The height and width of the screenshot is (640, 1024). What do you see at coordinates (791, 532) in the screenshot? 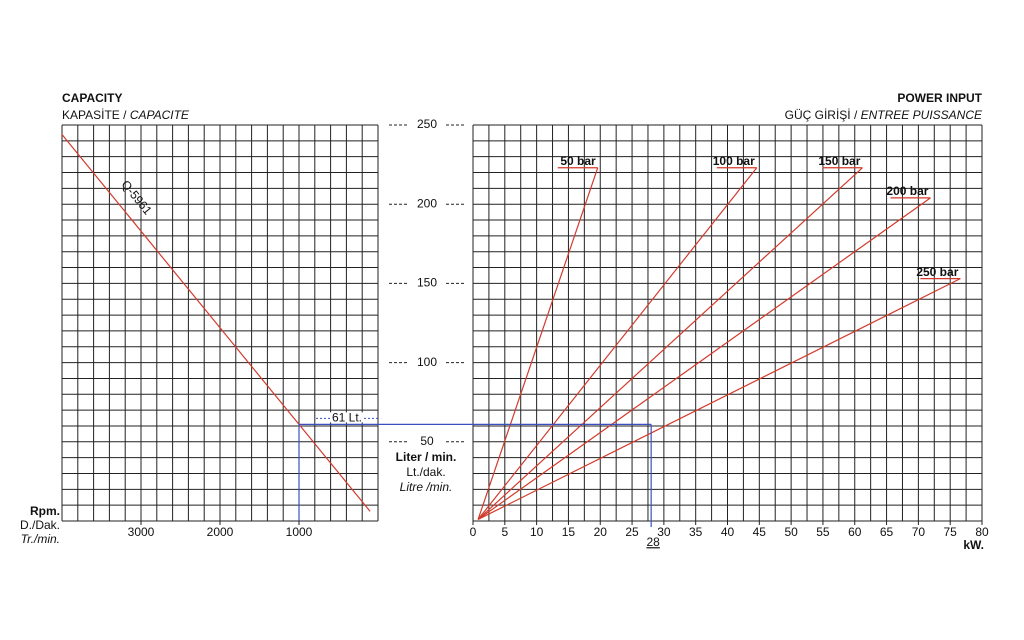
I see `x-tick-label: 50` at bounding box center [791, 532].